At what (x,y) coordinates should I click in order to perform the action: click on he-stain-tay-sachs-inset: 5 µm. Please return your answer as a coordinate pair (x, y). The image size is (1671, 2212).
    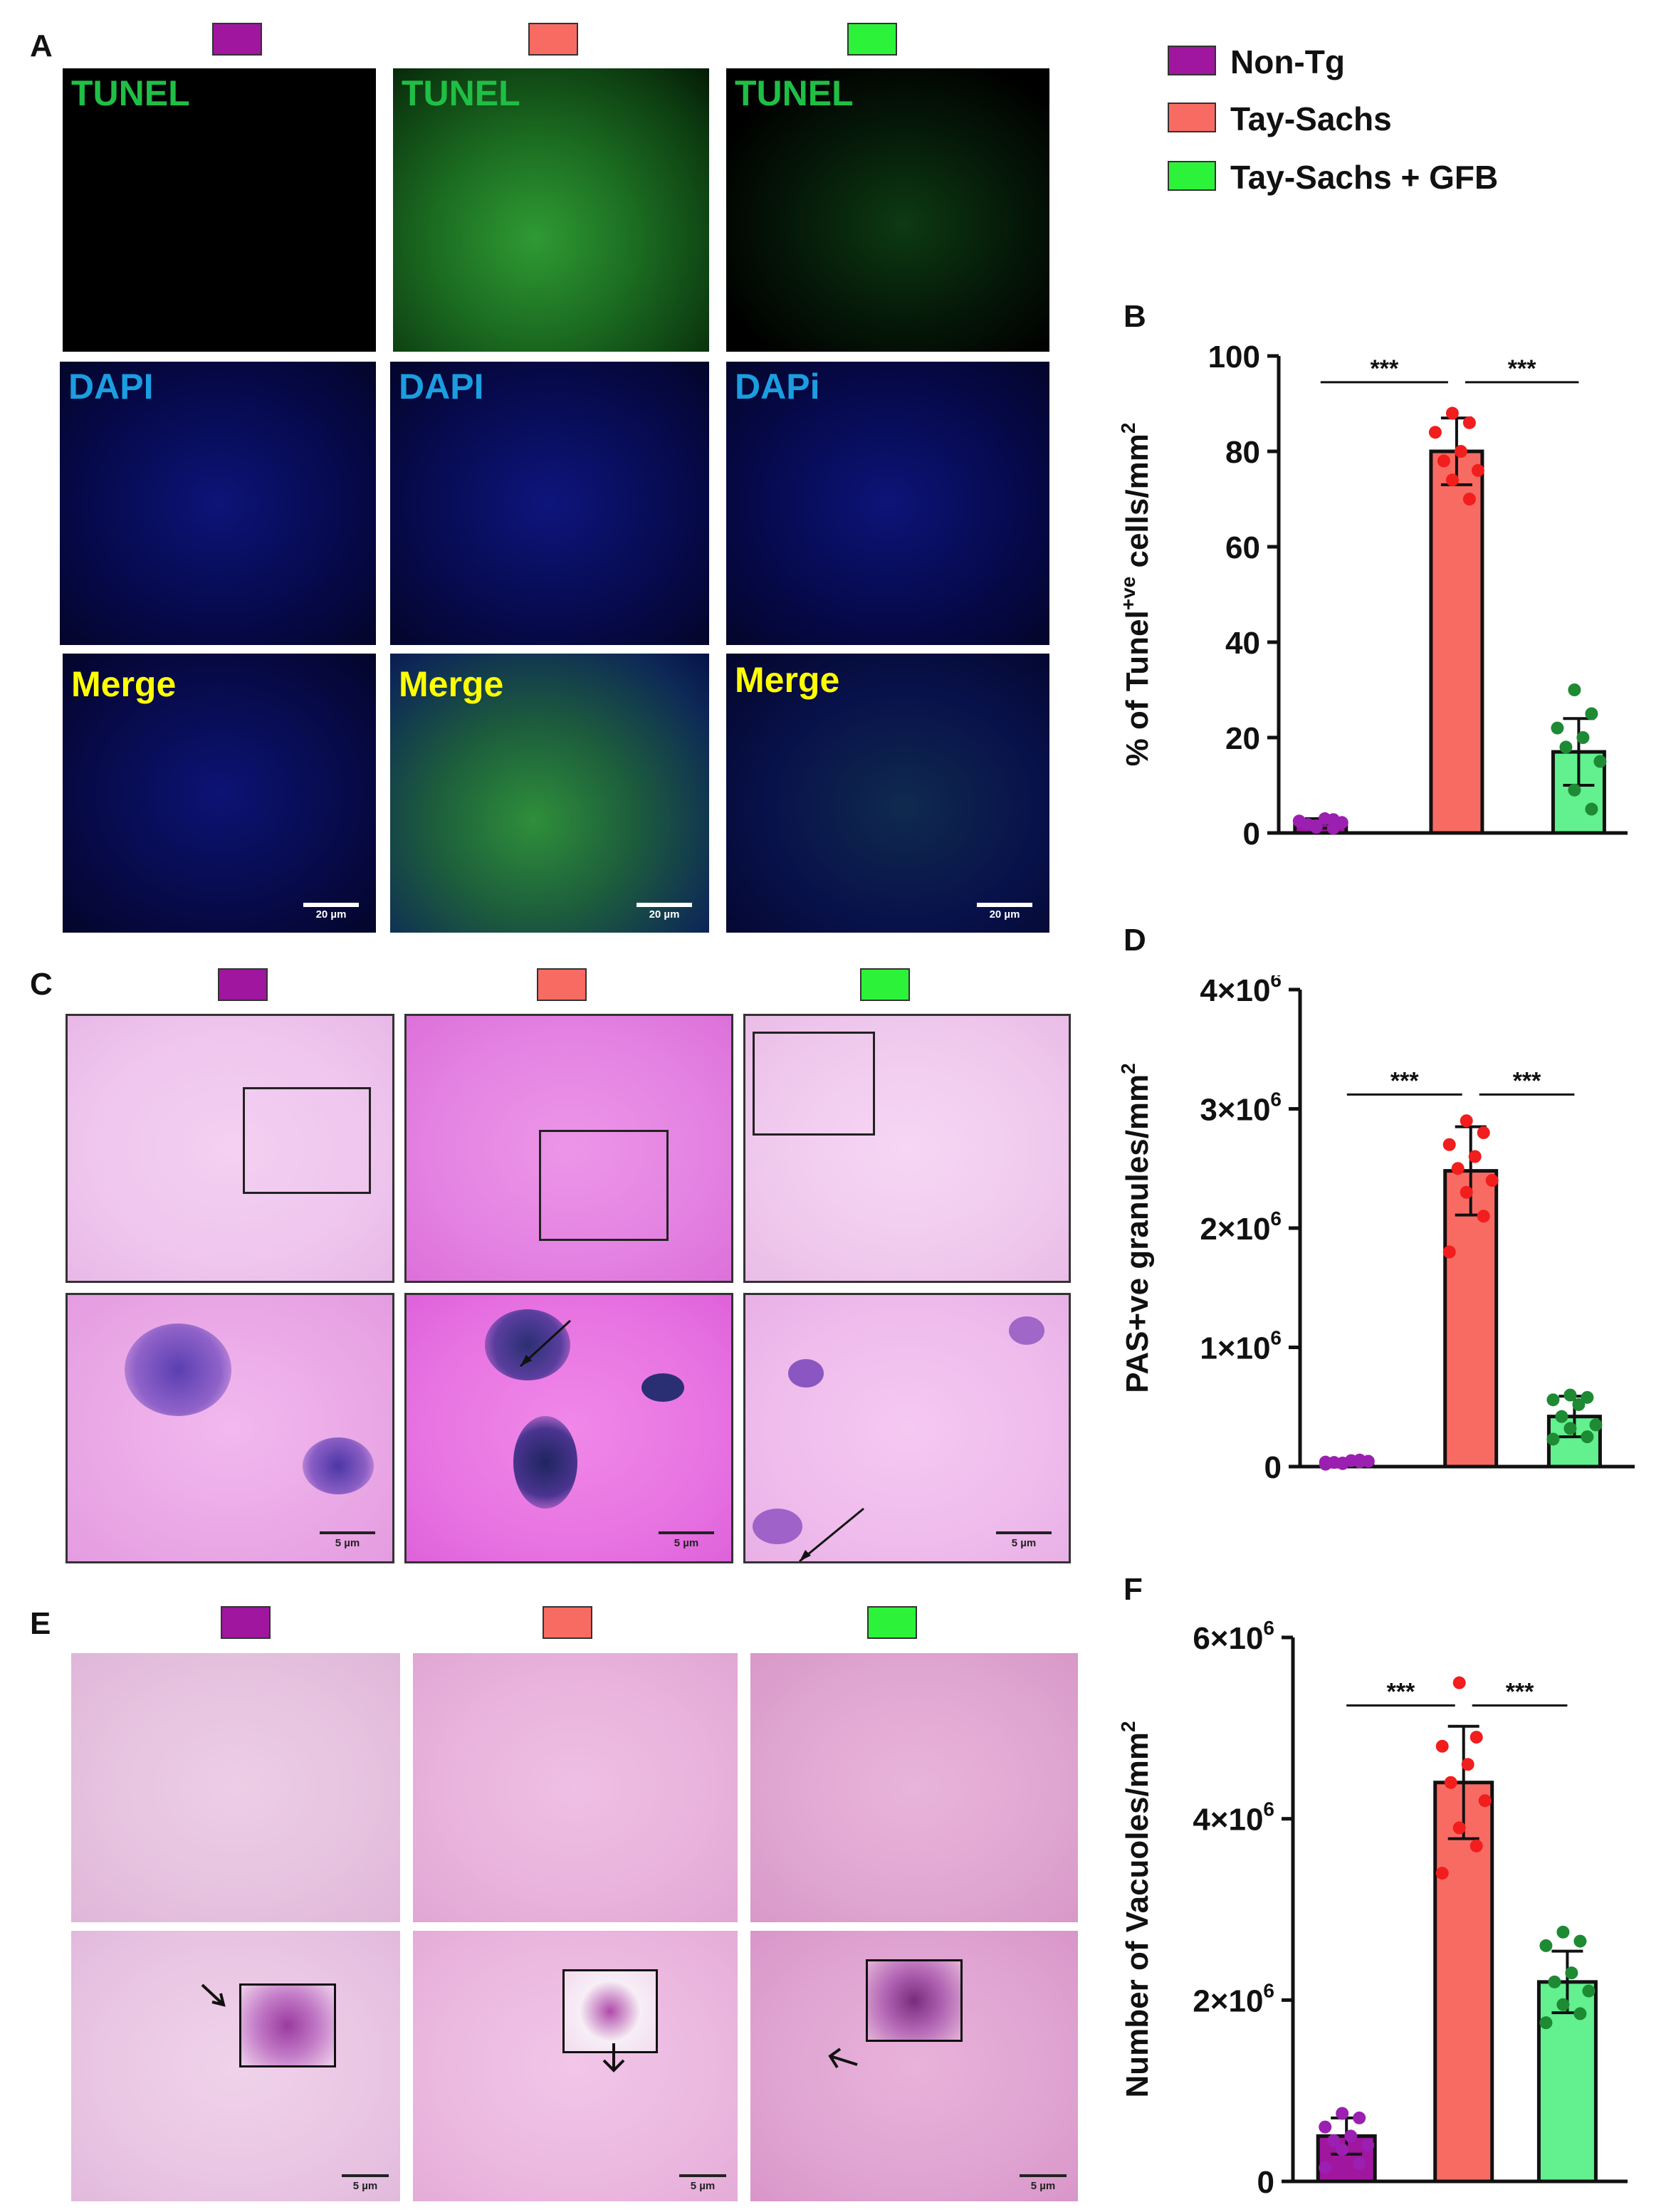
    Looking at the image, I should click on (575, 2066).